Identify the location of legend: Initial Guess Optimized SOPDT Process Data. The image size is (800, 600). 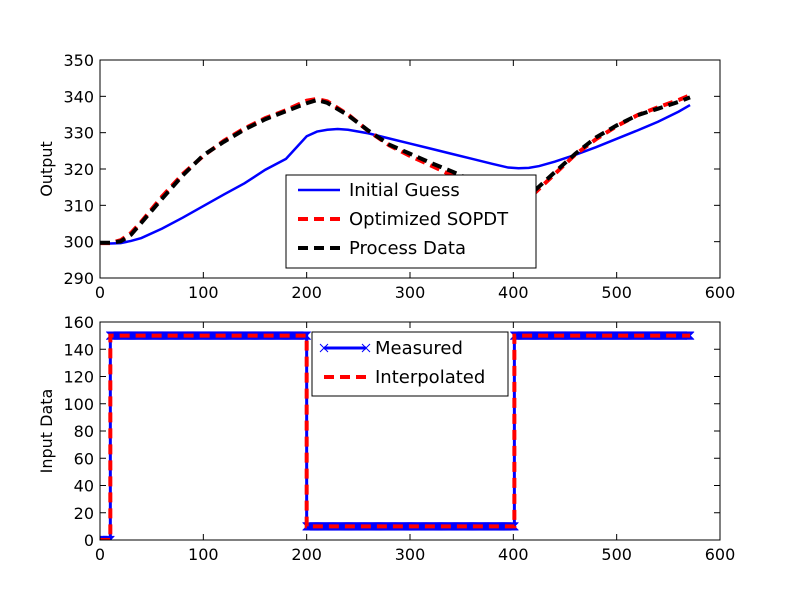
(411, 221).